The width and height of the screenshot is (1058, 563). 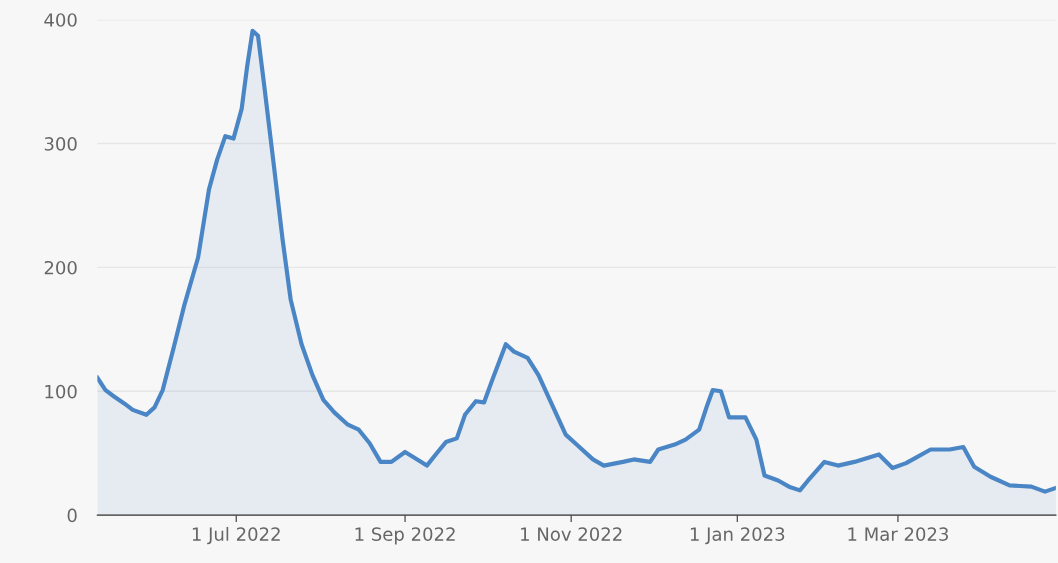 I want to click on y-tick-label: 400, so click(x=60, y=20).